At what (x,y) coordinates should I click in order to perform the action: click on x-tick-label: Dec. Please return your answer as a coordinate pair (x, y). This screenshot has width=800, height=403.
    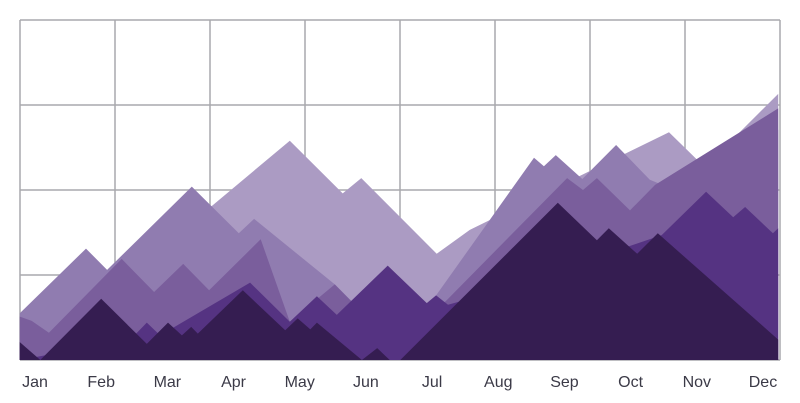
    Looking at the image, I should click on (763, 382).